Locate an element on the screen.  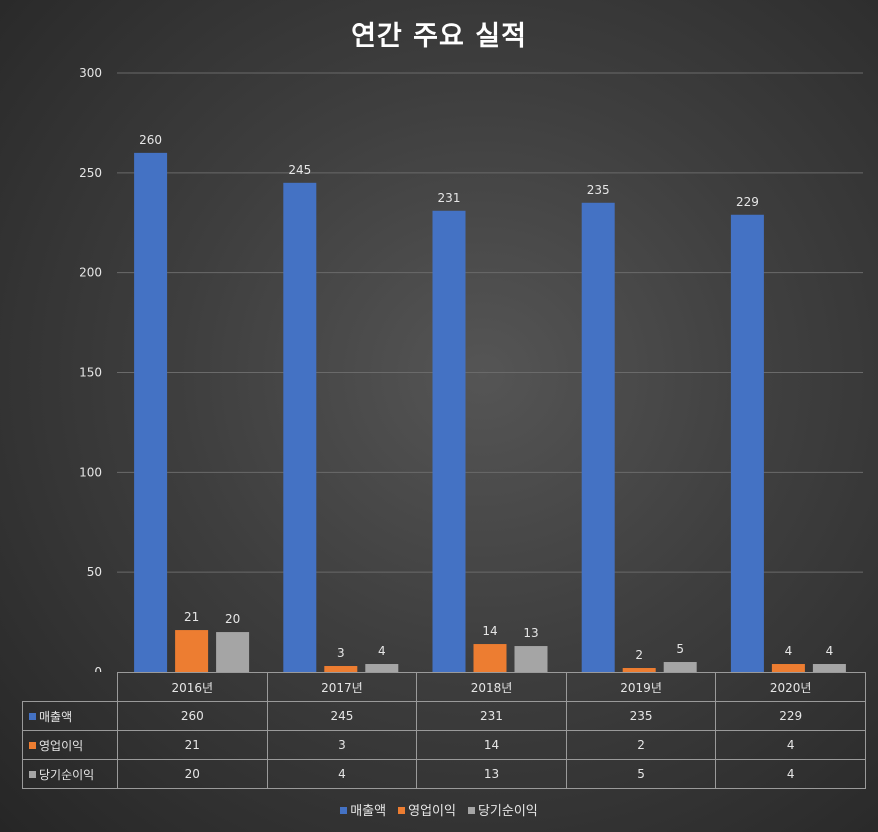
data-label: 20 is located at coordinates (232, 619).